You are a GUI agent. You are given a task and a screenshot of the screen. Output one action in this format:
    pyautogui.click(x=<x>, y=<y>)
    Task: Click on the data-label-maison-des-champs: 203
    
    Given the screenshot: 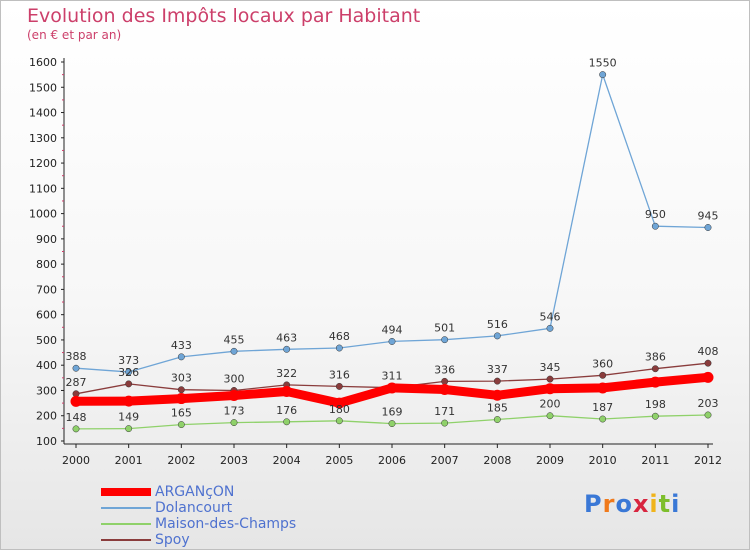 What is the action you would take?
    pyautogui.click(x=708, y=403)
    